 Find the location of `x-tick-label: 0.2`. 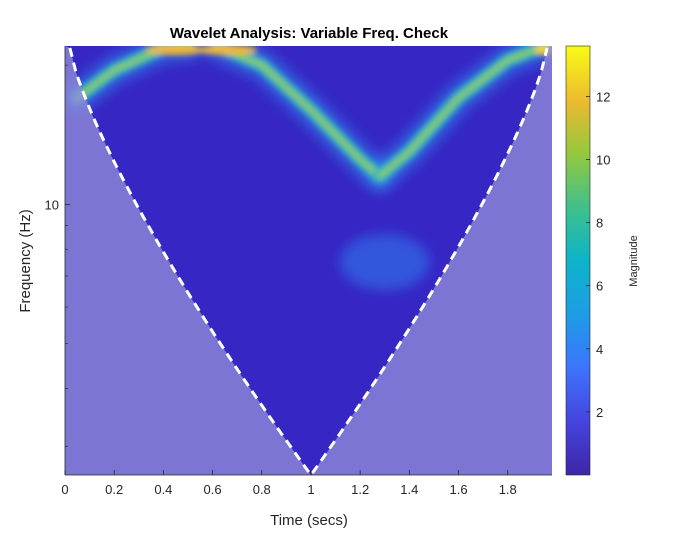

x-tick-label: 0.2 is located at coordinates (114, 489).